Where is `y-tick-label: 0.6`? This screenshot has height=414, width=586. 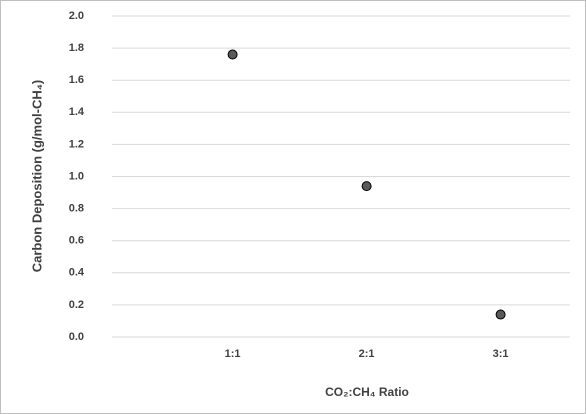 y-tick-label: 0.6 is located at coordinates (76, 241).